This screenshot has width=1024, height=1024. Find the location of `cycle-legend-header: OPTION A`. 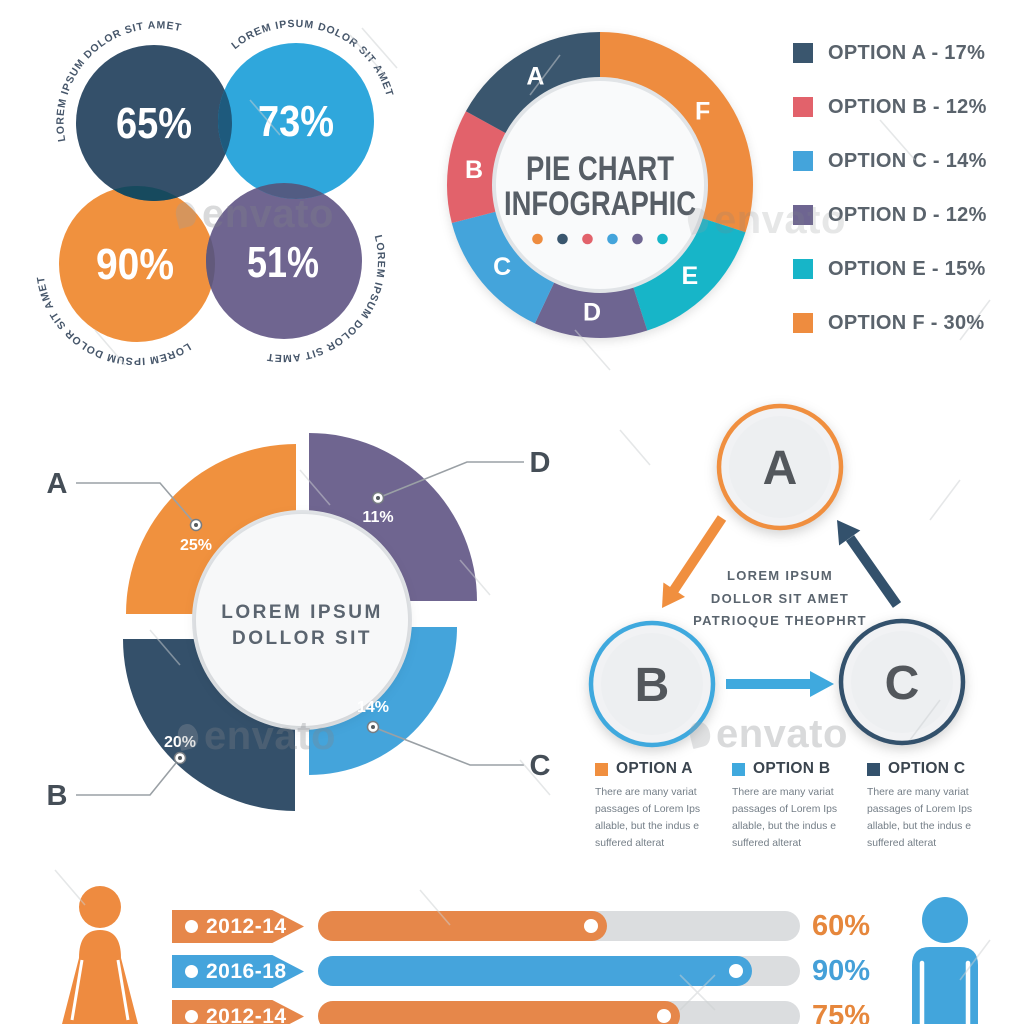

cycle-legend-header: OPTION A is located at coordinates (658, 769).